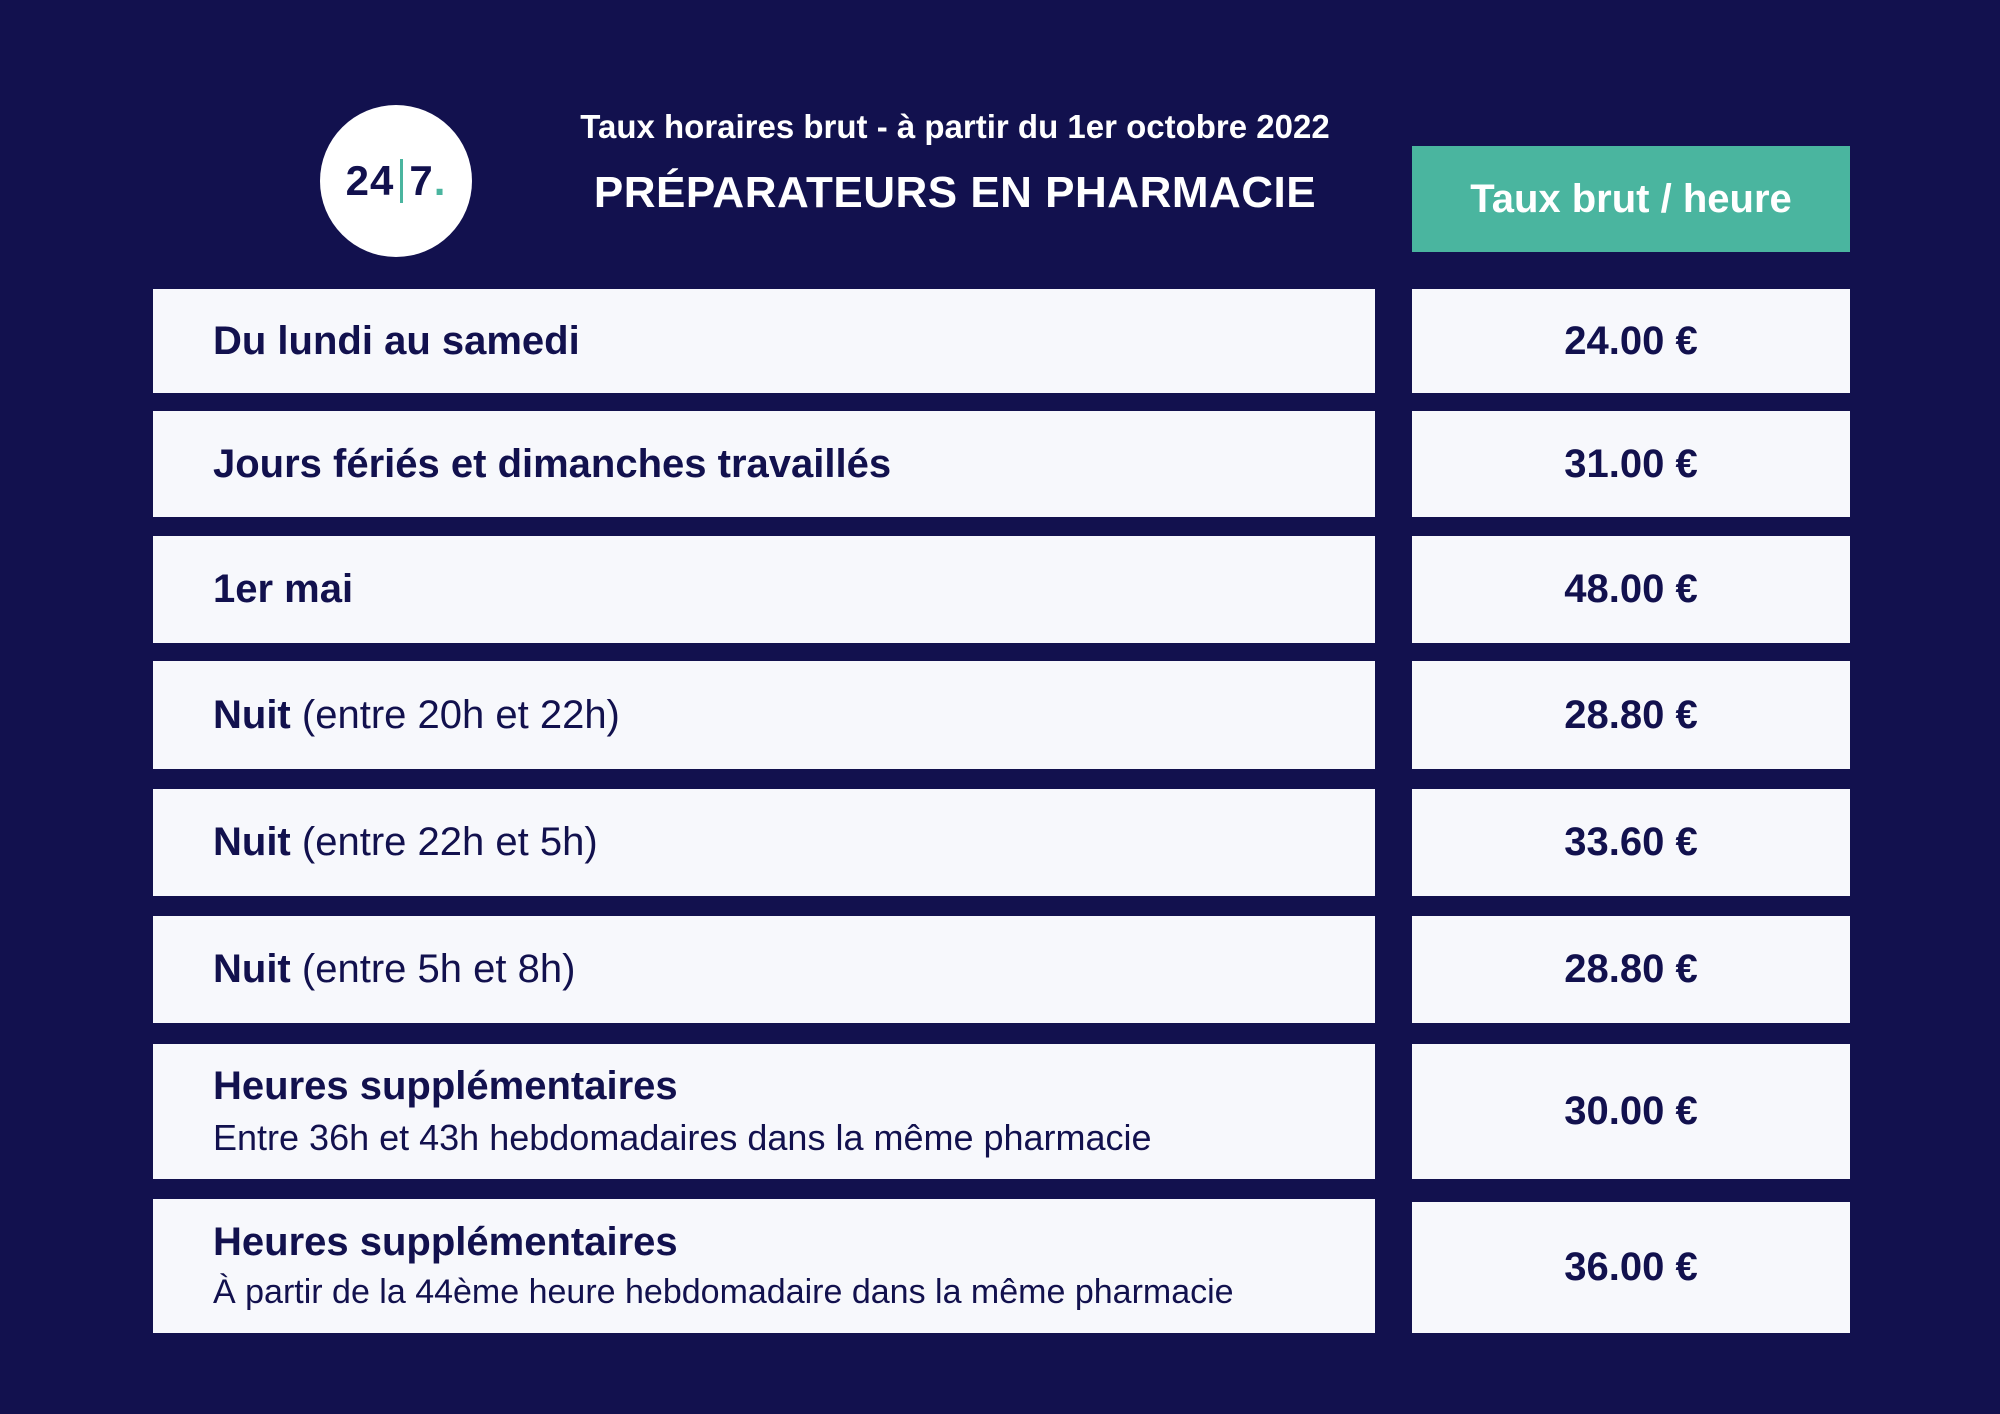 The height and width of the screenshot is (1414, 2000). Describe the element at coordinates (1631, 341) in the screenshot. I see `rate-row-value: 24.00 €` at that location.